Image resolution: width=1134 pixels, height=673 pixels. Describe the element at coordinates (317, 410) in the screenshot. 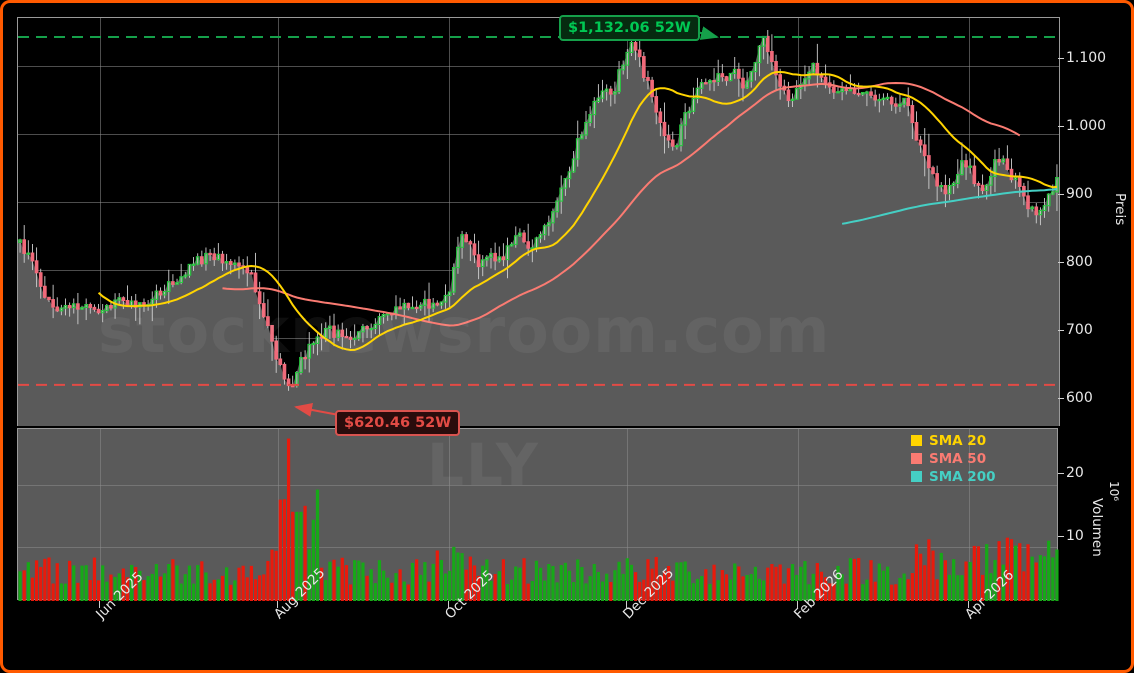

I see `low-annotation-arrow` at that location.